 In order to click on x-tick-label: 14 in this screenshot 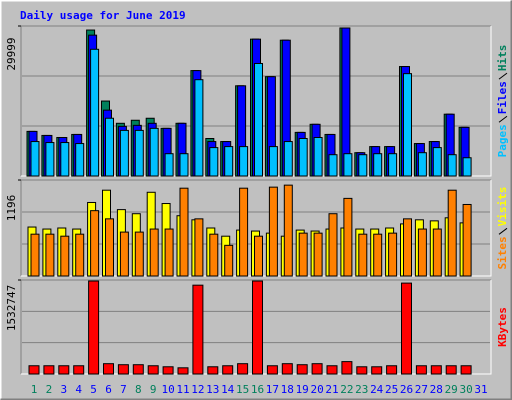, I will do `click(228, 389)`.